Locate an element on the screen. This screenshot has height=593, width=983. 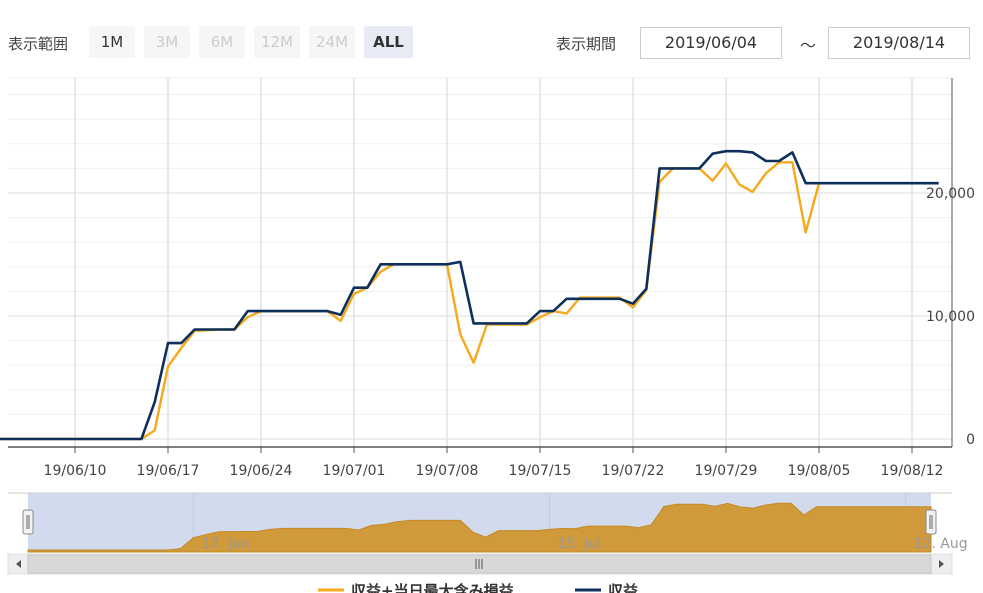
navigator-left-handle is located at coordinates (28, 522).